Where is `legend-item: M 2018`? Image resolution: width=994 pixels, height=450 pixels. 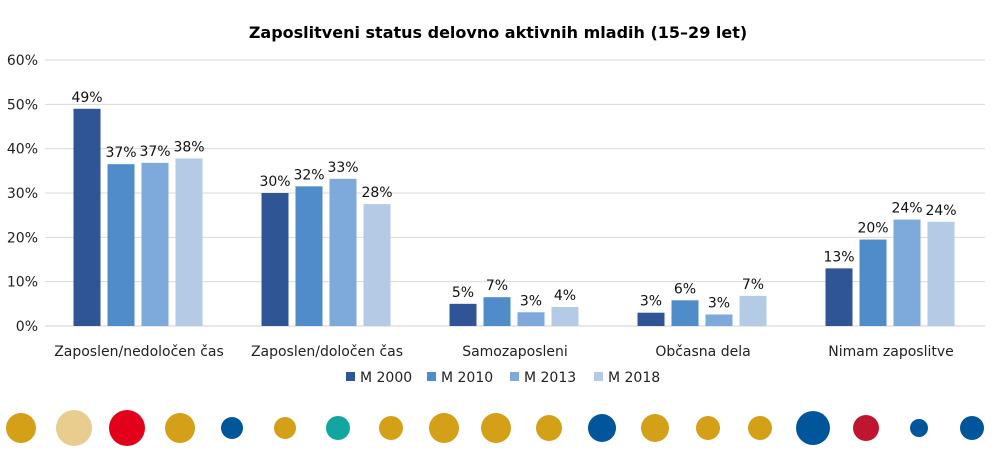 legend-item: M 2018 is located at coordinates (627, 378).